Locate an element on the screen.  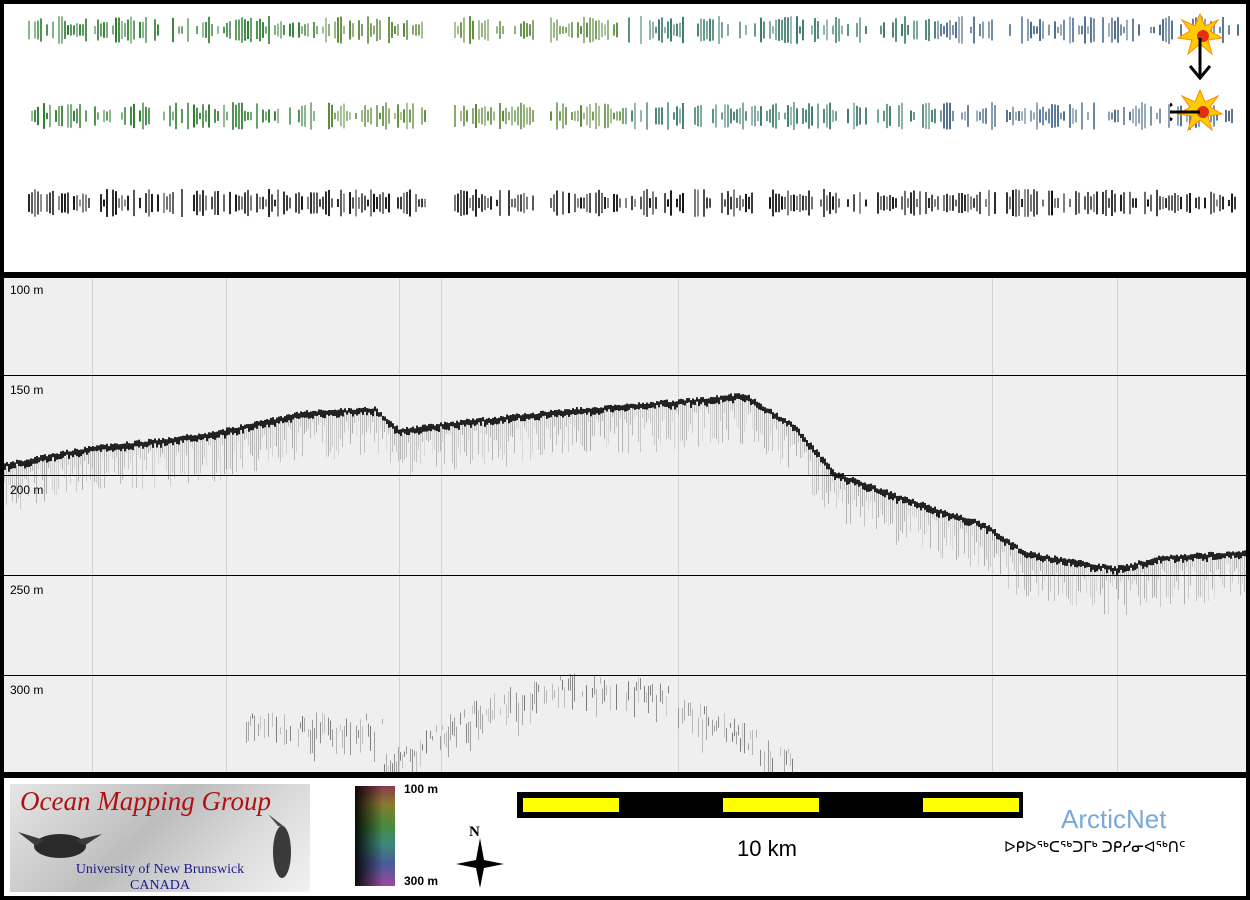
marker-group is located at coordinates (1197, 72).